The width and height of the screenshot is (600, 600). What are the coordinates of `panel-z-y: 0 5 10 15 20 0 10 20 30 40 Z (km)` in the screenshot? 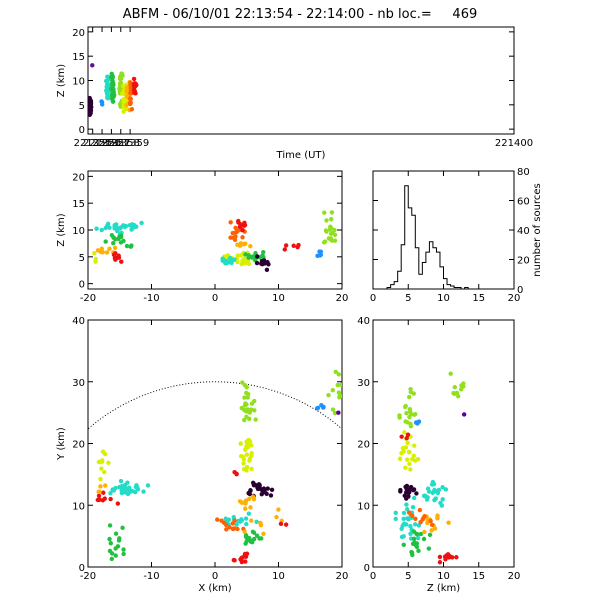 It's located at (438, 455).